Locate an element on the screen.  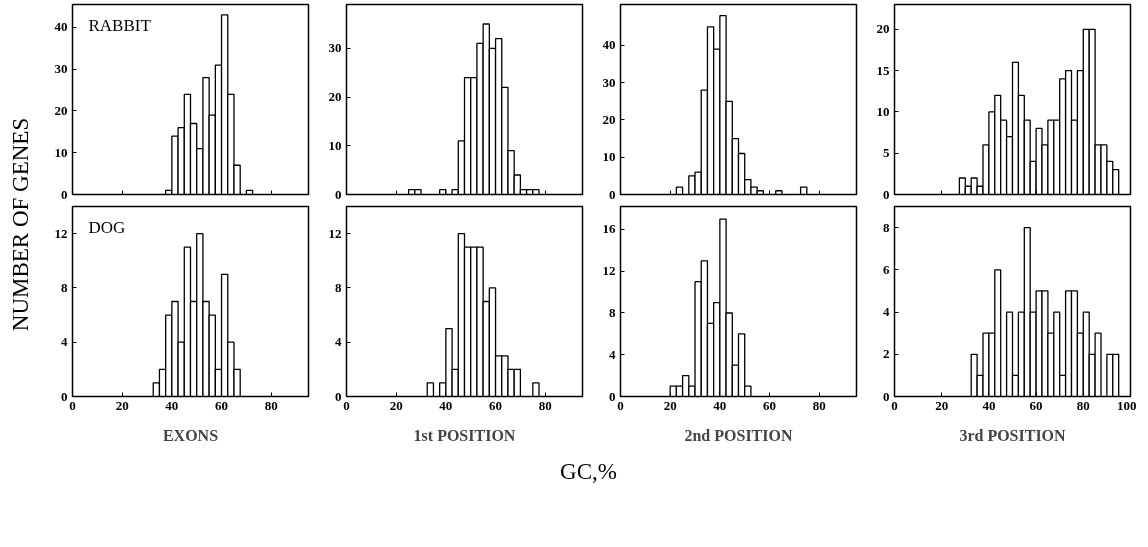
x-axis-title: 3rd POSITION is located at coordinates (1013, 435).